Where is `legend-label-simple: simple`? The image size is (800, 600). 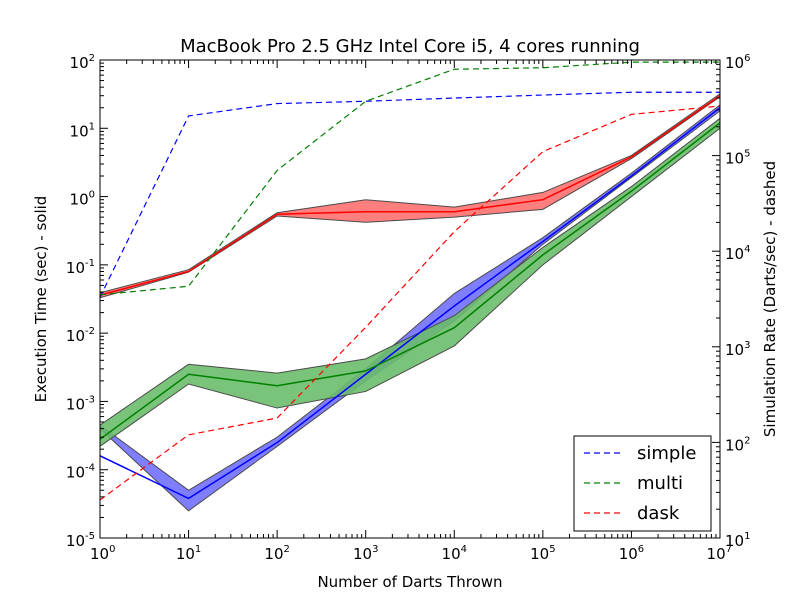
legend-label-simple: simple is located at coordinates (666, 453).